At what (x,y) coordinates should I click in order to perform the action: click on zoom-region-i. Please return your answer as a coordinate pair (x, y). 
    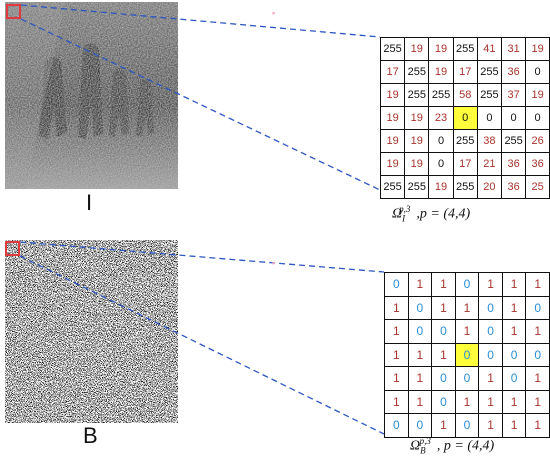
    Looking at the image, I should click on (13, 11).